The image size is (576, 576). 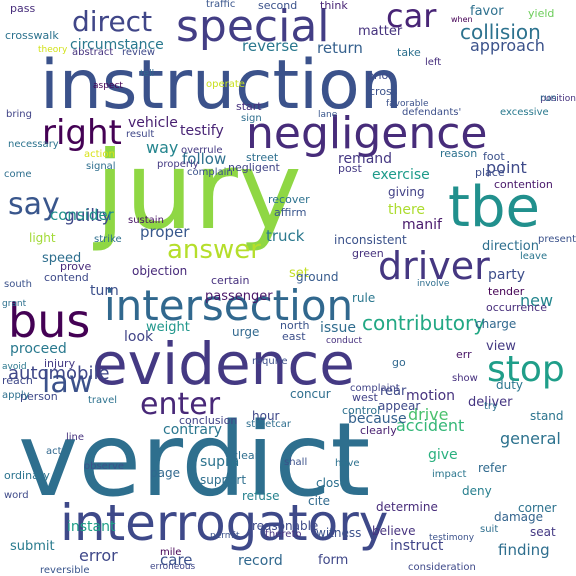 What do you see at coordinates (519, 517) in the screenshot?
I see `cloud-word: damage` at bounding box center [519, 517].